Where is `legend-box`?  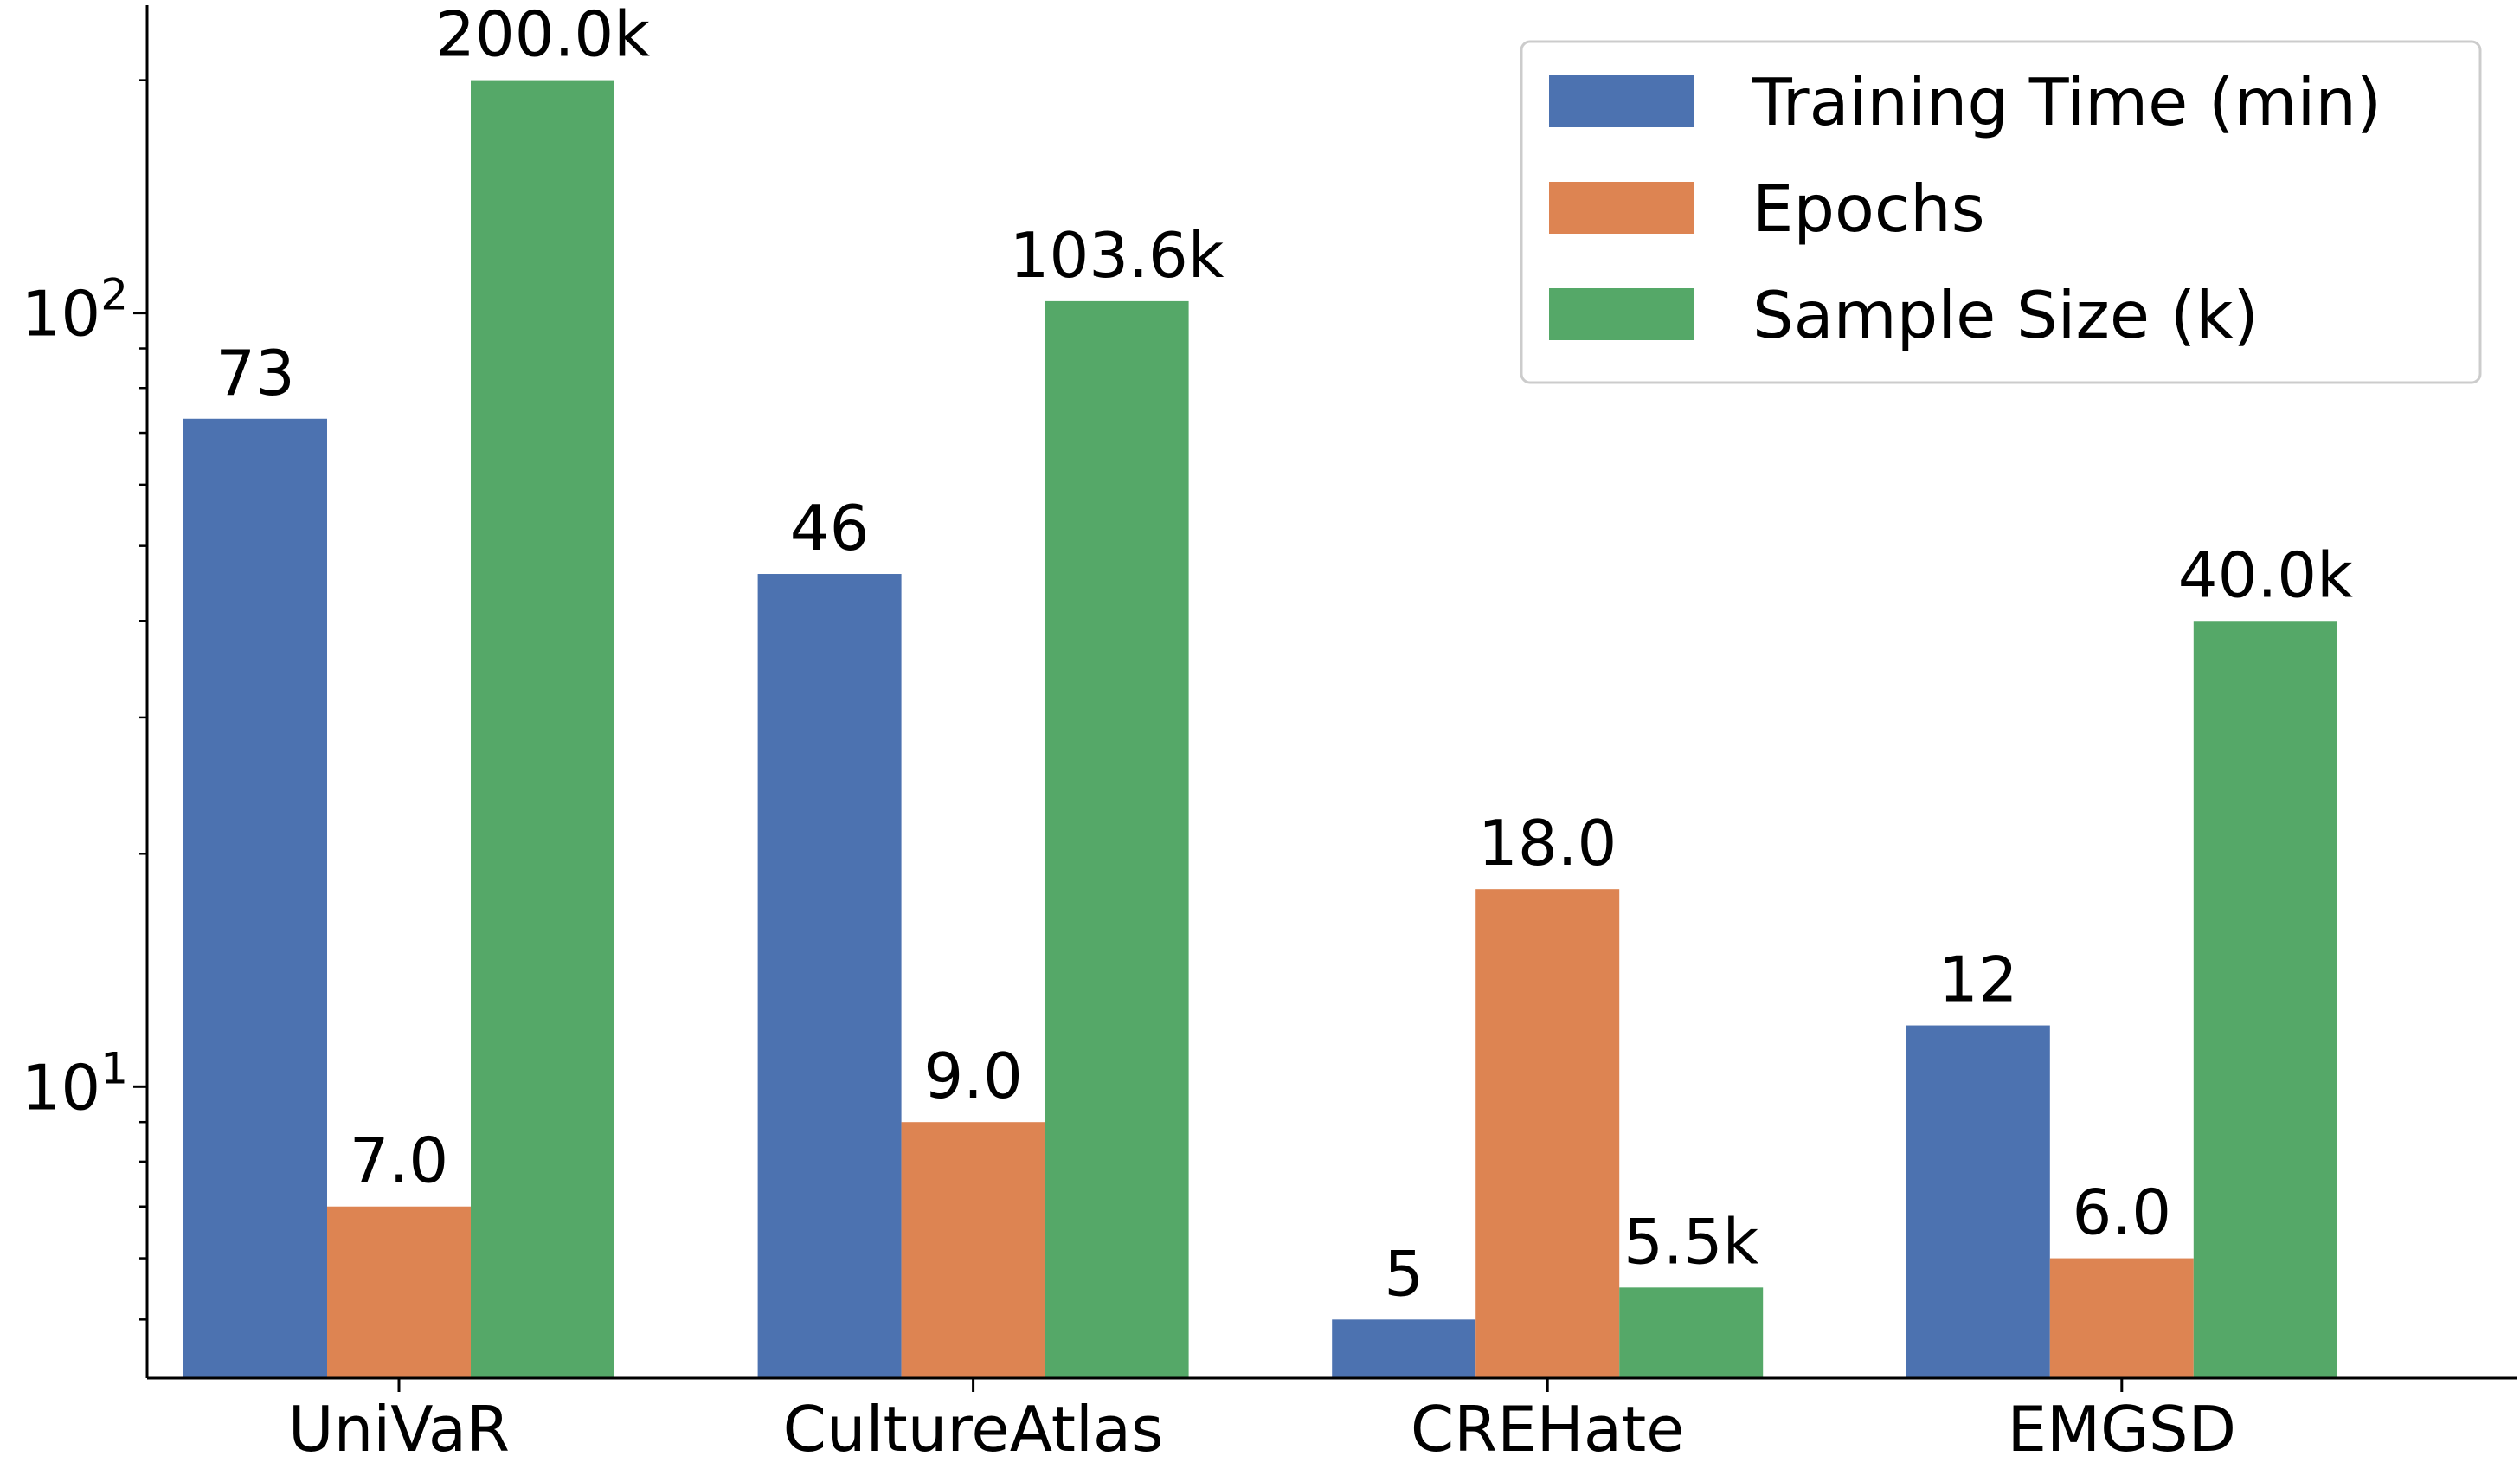 legend-box is located at coordinates (2001, 212).